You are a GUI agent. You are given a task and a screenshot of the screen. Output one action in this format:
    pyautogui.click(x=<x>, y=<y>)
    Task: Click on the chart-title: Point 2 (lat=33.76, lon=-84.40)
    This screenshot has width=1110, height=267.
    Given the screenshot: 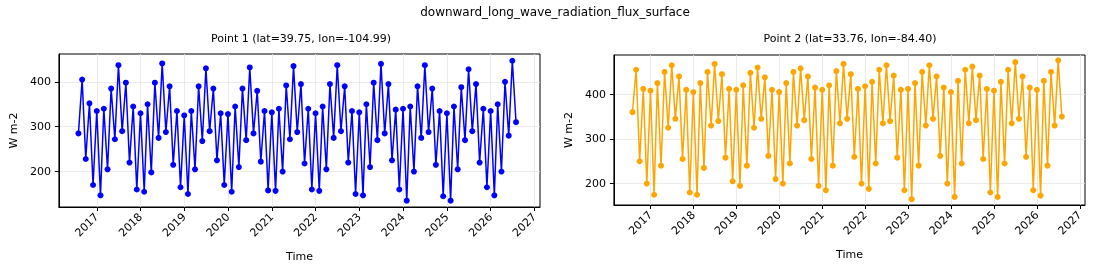 What is the action you would take?
    pyautogui.click(x=850, y=38)
    